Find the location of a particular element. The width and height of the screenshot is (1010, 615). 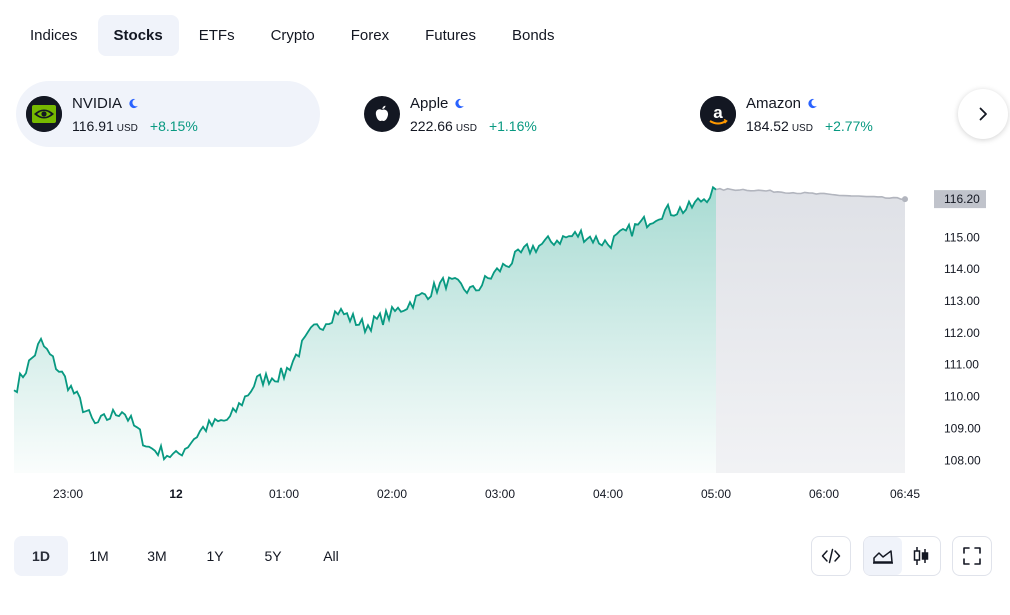

ticker-price: 116.91 is located at coordinates (93, 125).